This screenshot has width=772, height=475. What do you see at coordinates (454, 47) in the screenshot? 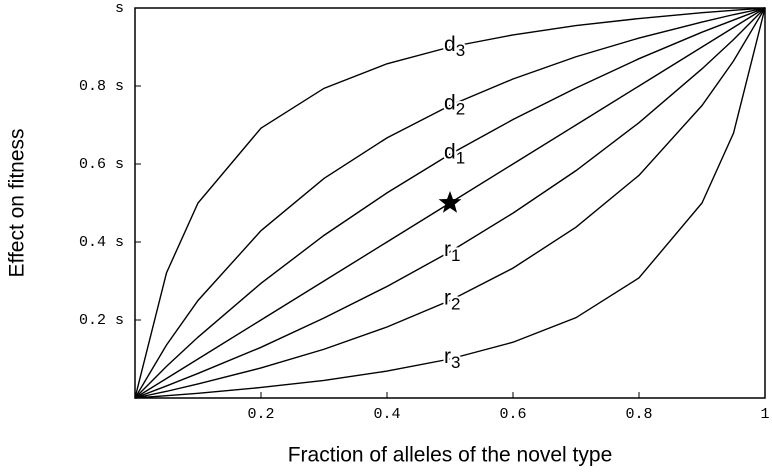
I see `series-label: d3` at bounding box center [454, 47].